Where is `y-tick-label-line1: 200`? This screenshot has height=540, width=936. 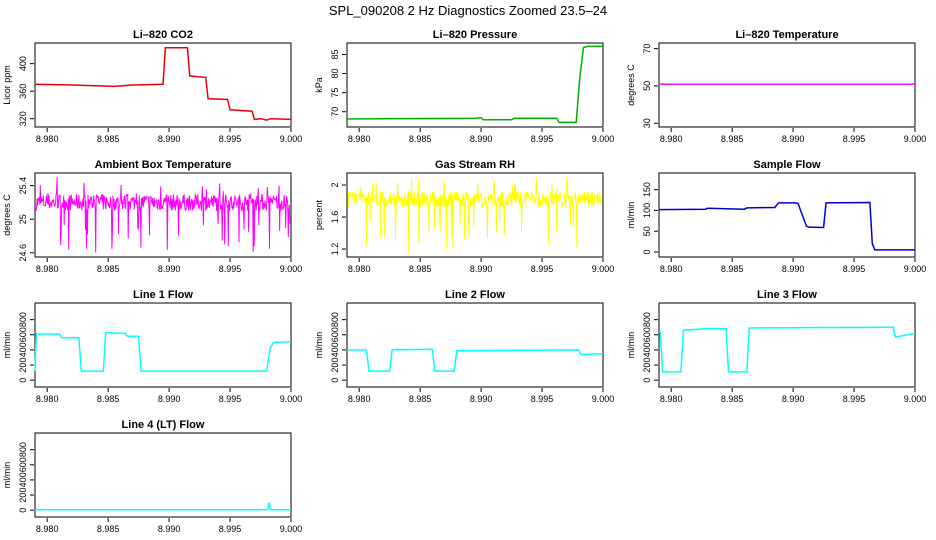
y-tick-label-line1: 200 is located at coordinates (23, 365).